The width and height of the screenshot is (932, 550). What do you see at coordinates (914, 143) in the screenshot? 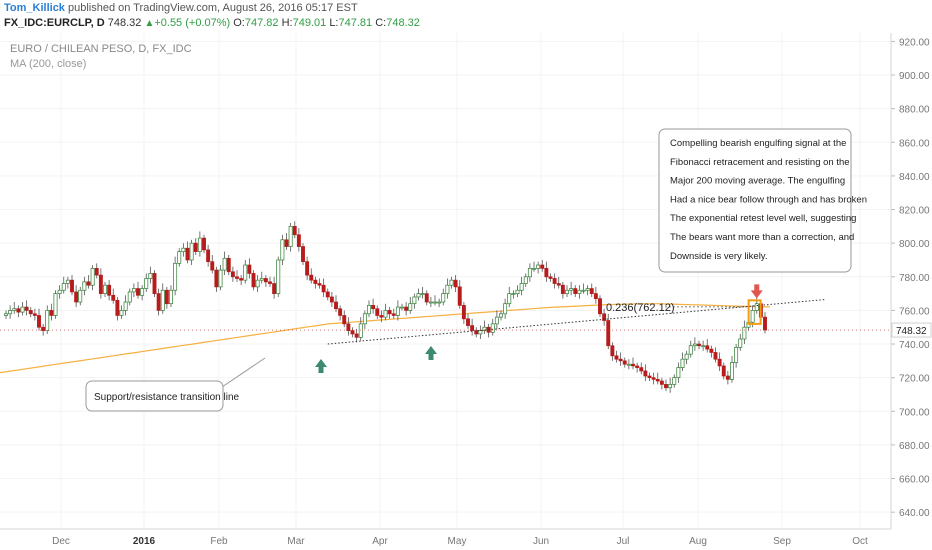
I see `y-tick-label: 860.00` at bounding box center [914, 143].